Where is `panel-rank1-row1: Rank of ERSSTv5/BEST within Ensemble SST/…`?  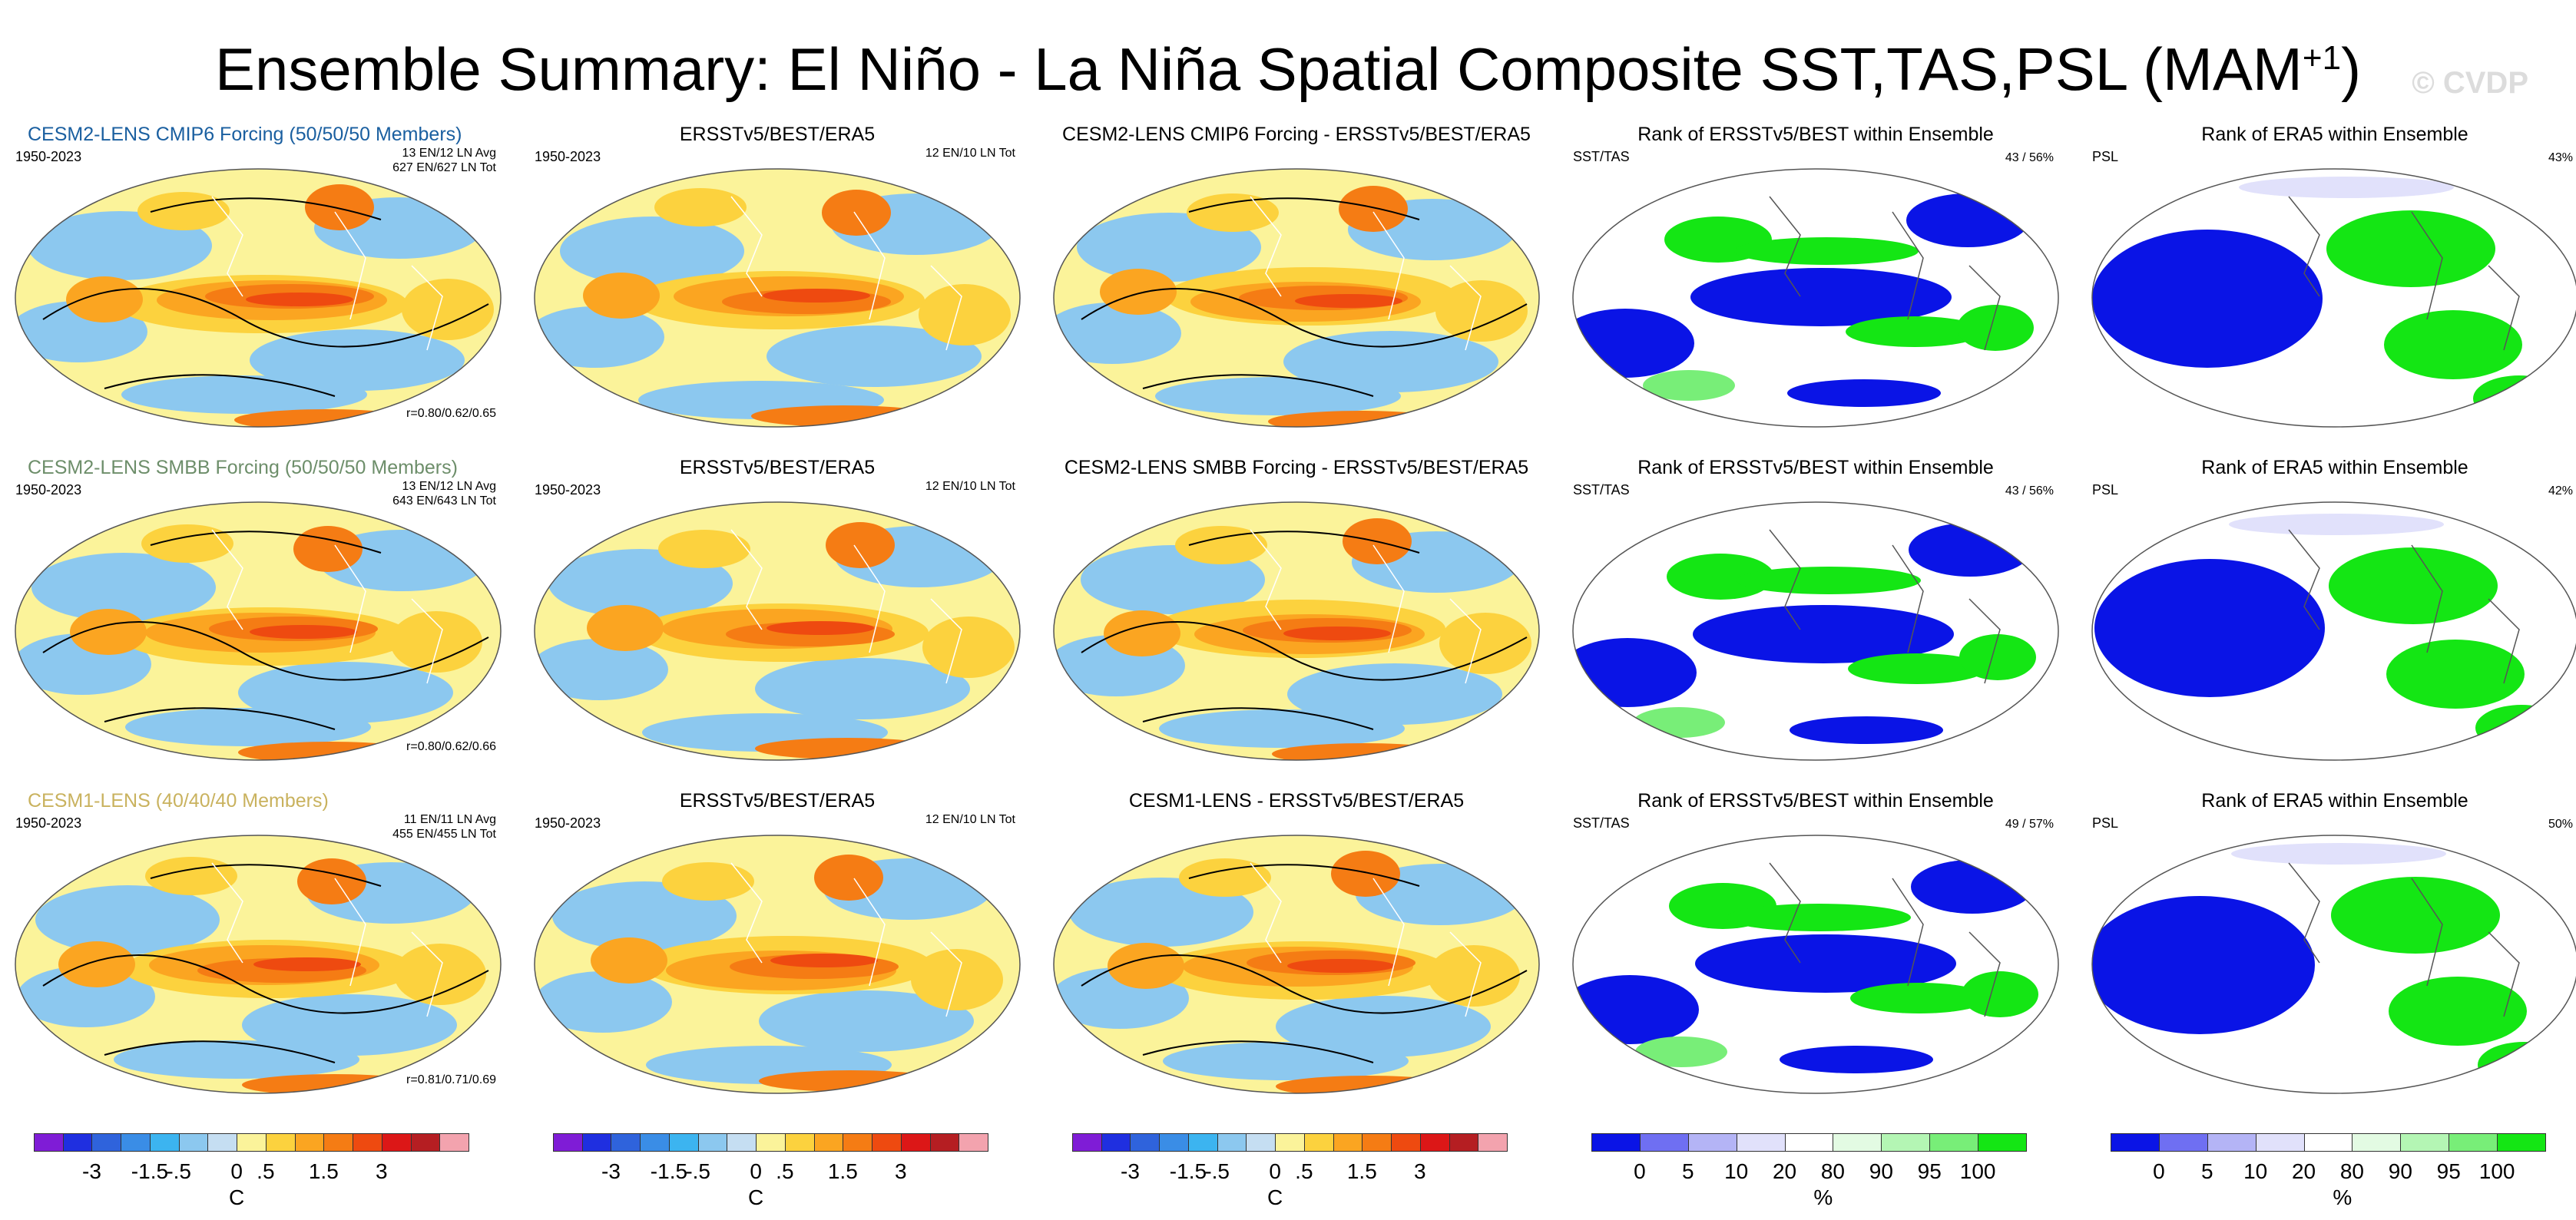
panel-rank1-row1: Rank of ERSSTv5/BEST within Ensemble SST/… is located at coordinates (1816, 282).